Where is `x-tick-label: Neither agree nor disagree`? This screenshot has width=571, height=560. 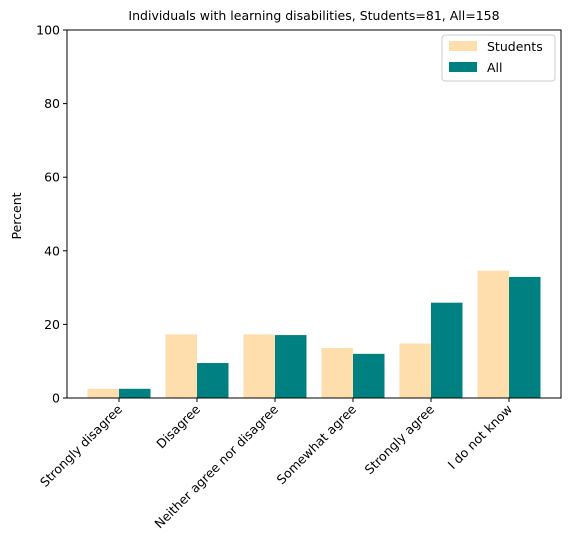
x-tick-label: Neither agree nor disagree is located at coordinates (216, 466).